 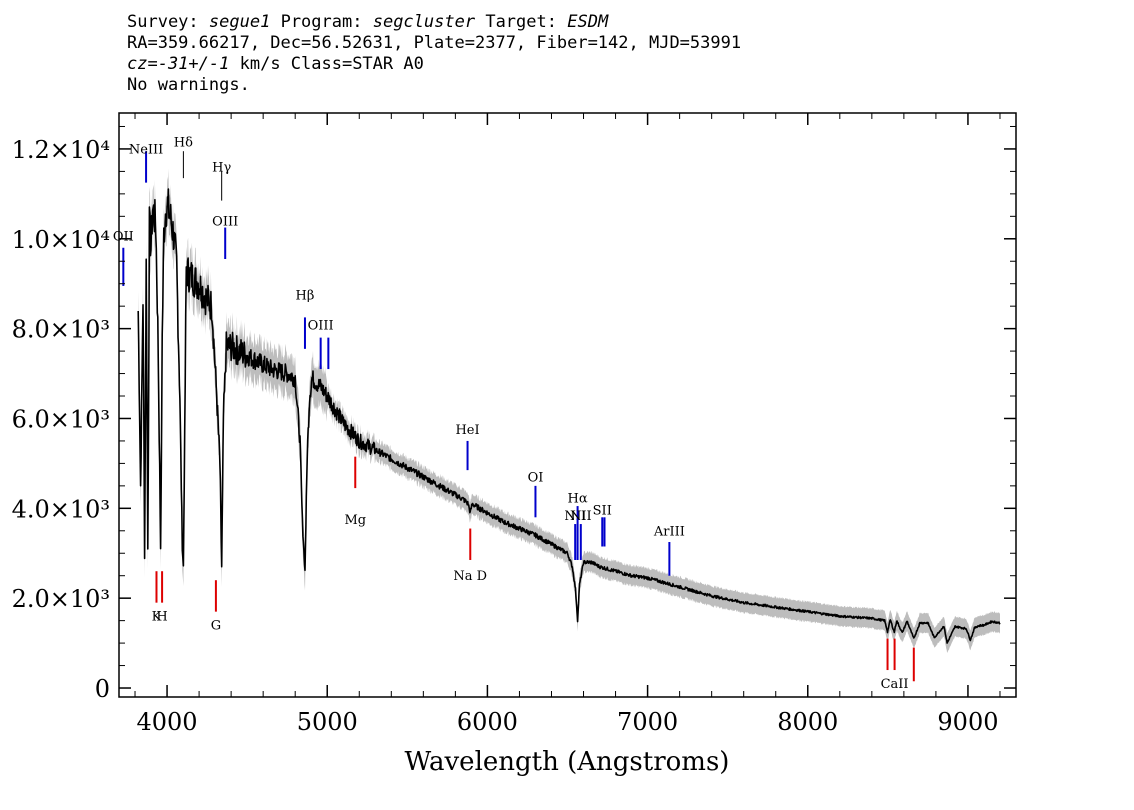 What do you see at coordinates (967, 722) in the screenshot?
I see `x-tick-label: 9000` at bounding box center [967, 722].